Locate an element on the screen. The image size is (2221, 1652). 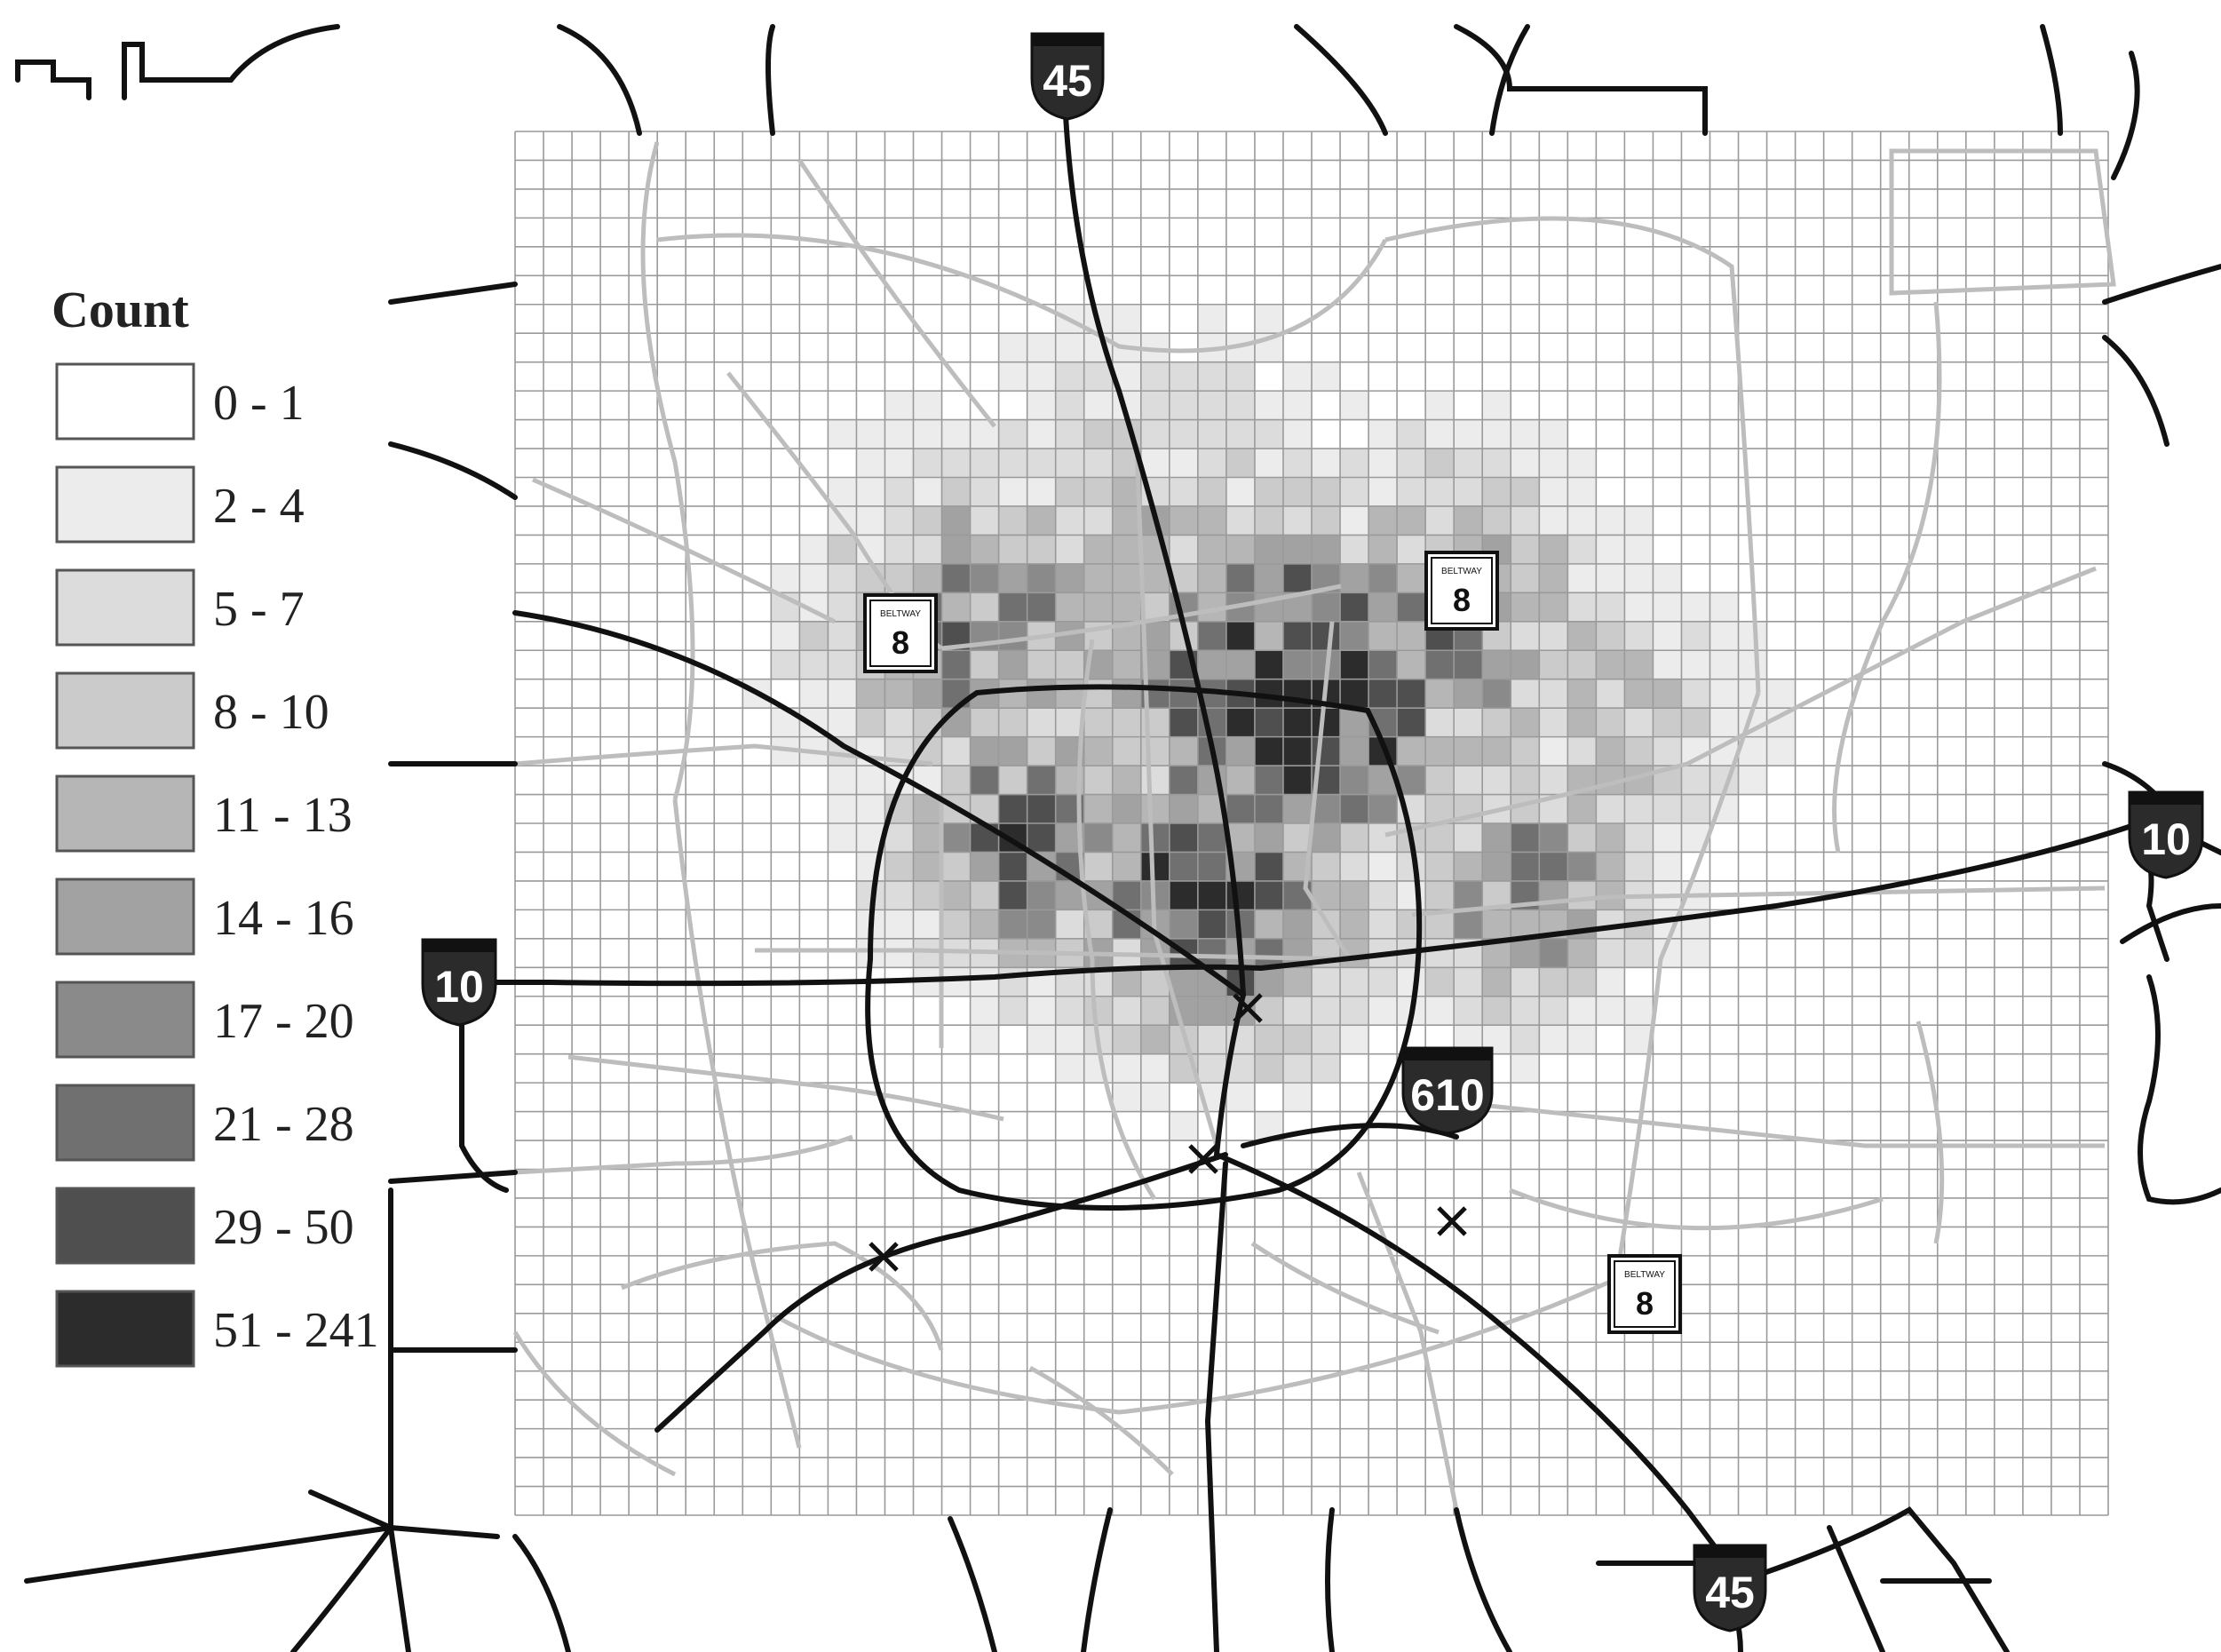
interstate-45-north-shield: 45 is located at coordinates (1067, 76).